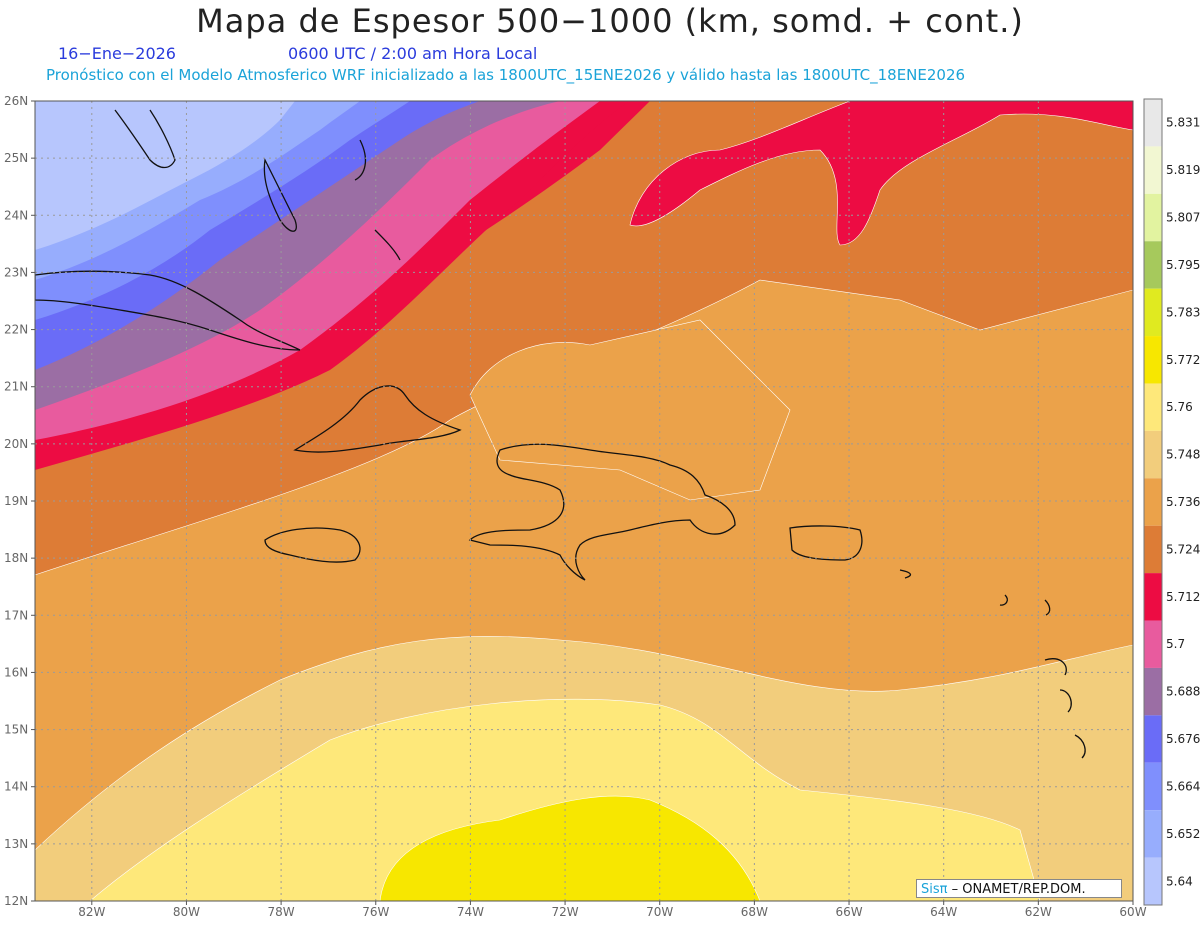 The width and height of the screenshot is (1200, 927). Describe the element at coordinates (1183, 834) in the screenshot. I see `colorbar-label: 5.652` at that location.